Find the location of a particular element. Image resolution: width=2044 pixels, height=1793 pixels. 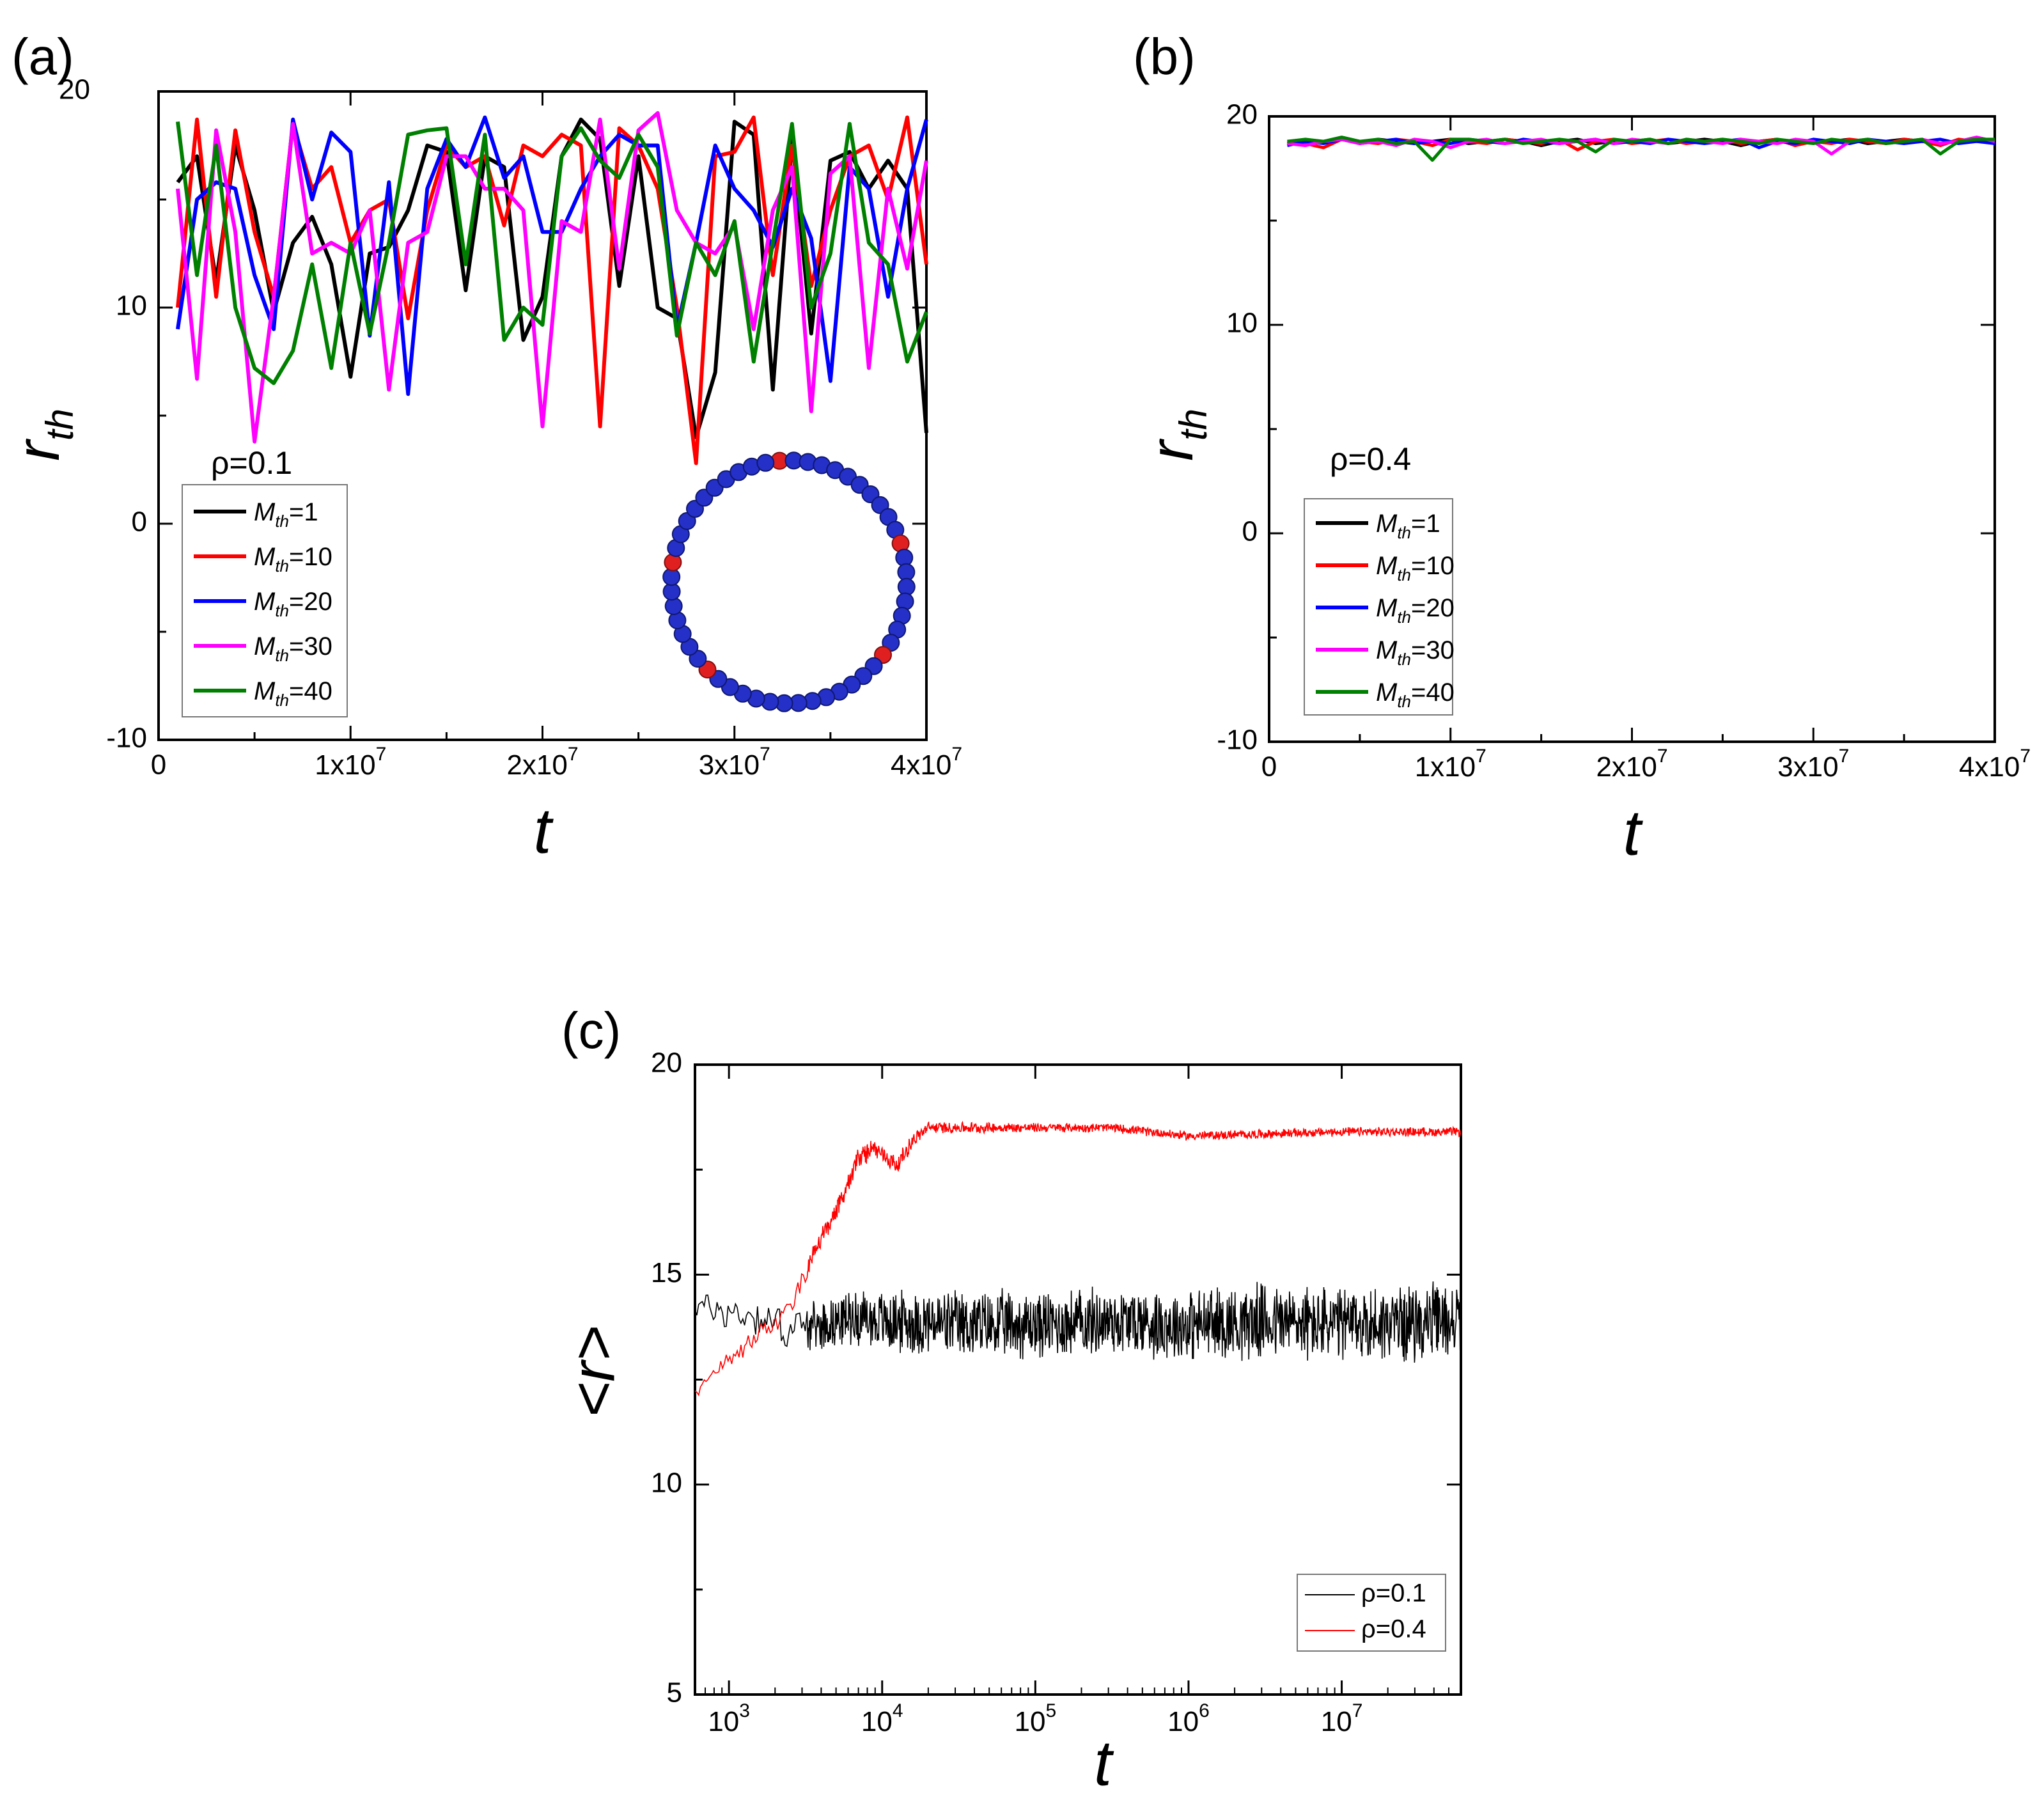

legend-label-0: ρ=0.1 is located at coordinates (1393, 1594).